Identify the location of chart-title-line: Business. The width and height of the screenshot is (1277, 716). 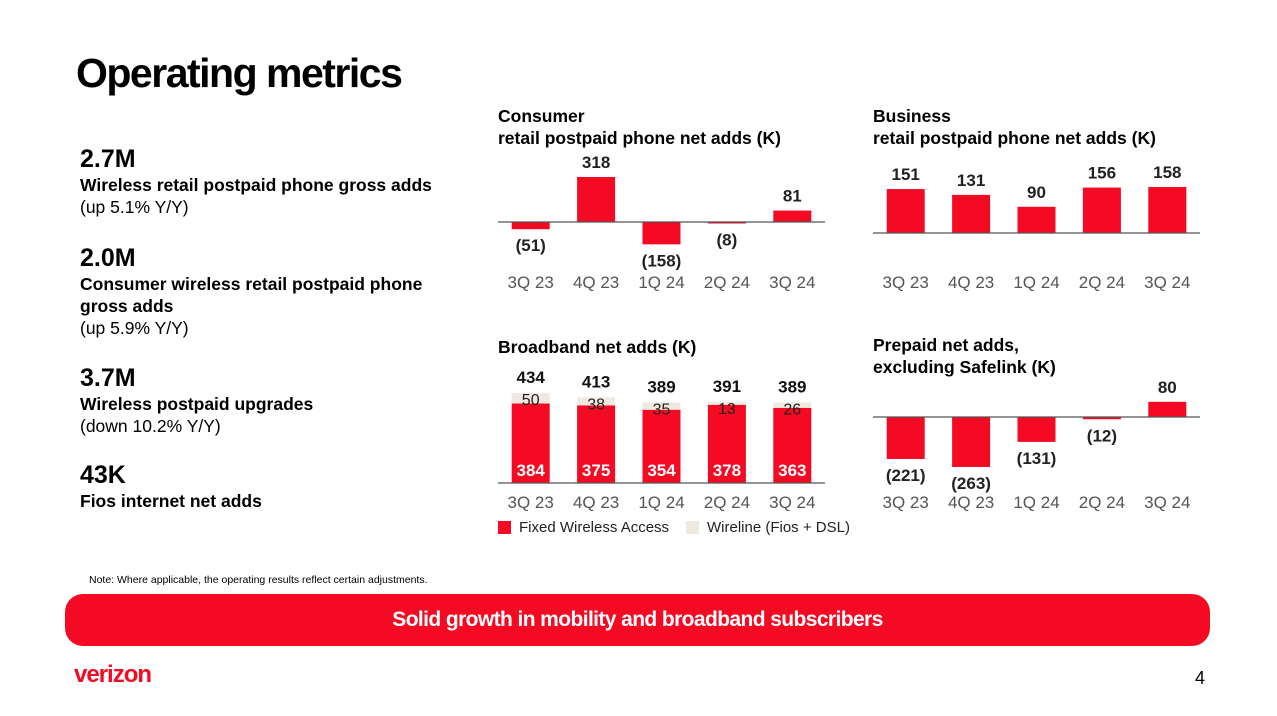
(912, 116).